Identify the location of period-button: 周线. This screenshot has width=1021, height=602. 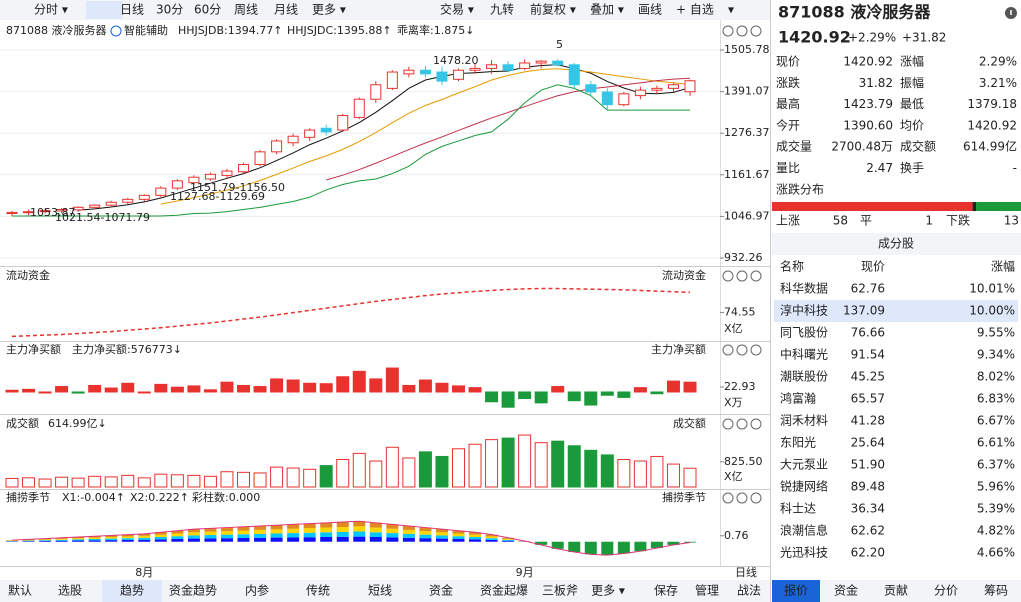
(246, 10).